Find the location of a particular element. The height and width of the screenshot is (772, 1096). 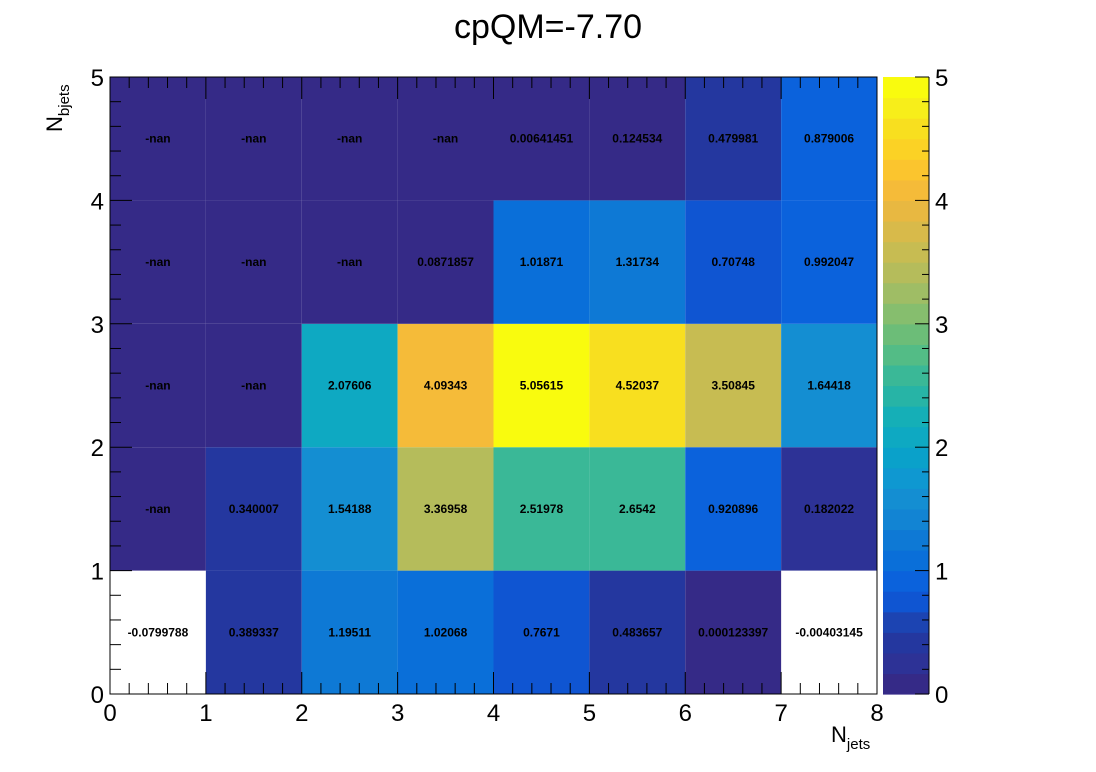

cell-value-label: 0.182022 is located at coordinates (829, 509).